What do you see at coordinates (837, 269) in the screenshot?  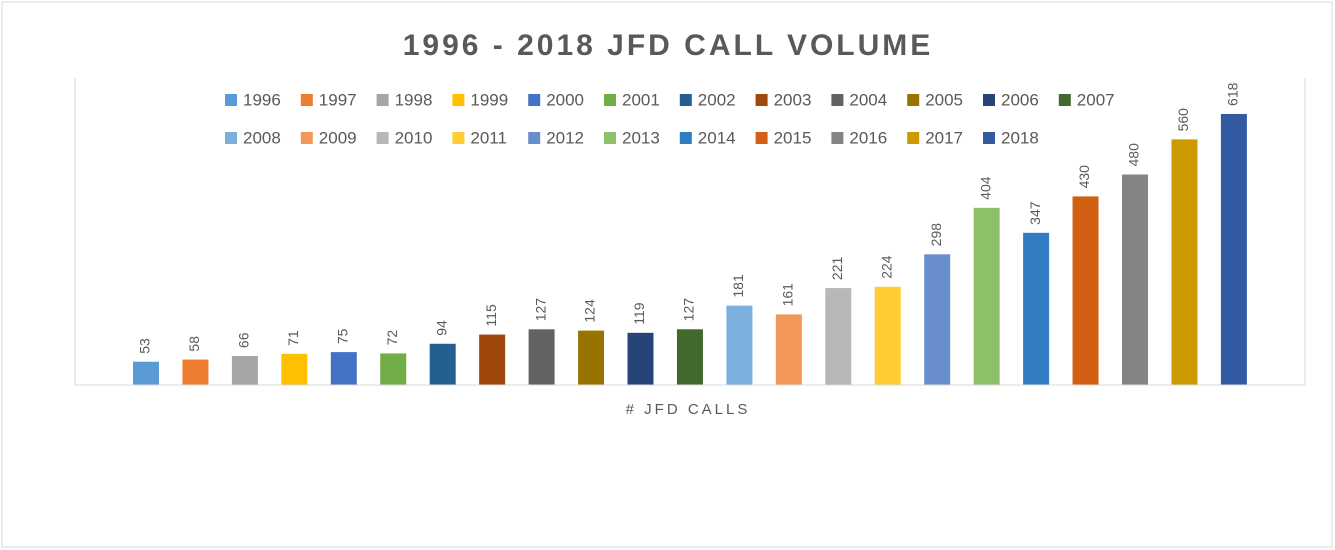 I see `data-label: 221` at bounding box center [837, 269].